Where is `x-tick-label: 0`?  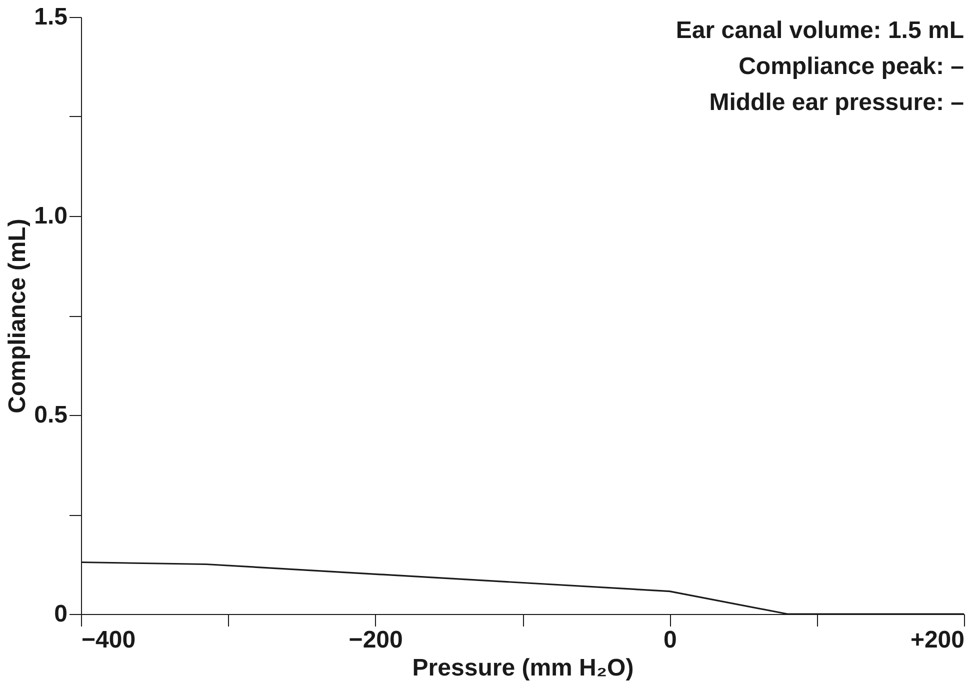
x-tick-label: 0 is located at coordinates (670, 640).